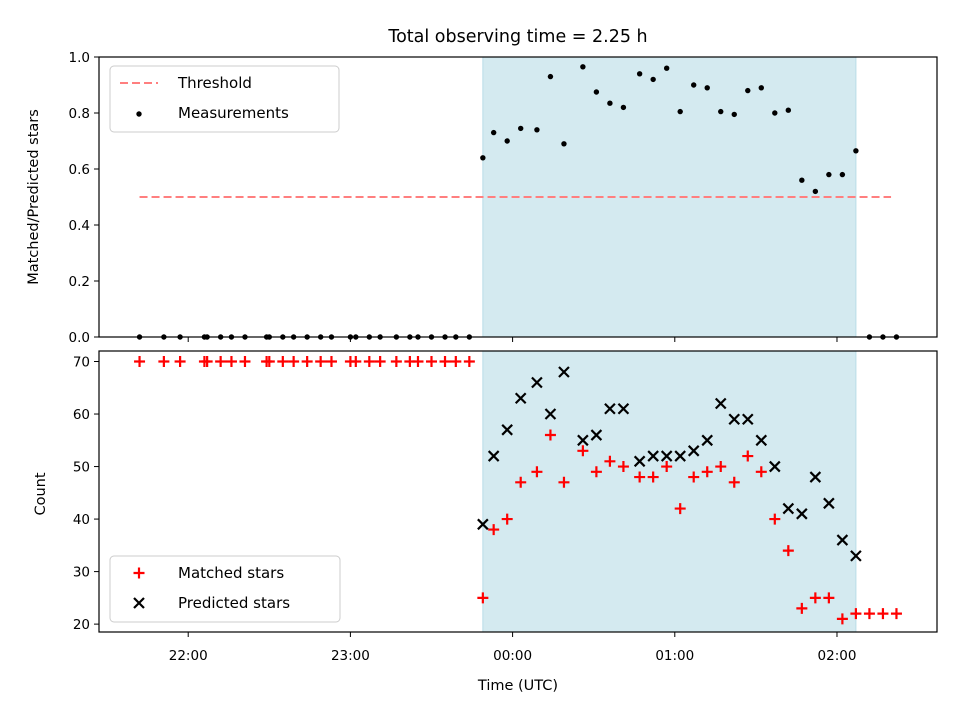  Describe the element at coordinates (79, 114) in the screenshot. I see `y-tick-label: 0.8` at that location.